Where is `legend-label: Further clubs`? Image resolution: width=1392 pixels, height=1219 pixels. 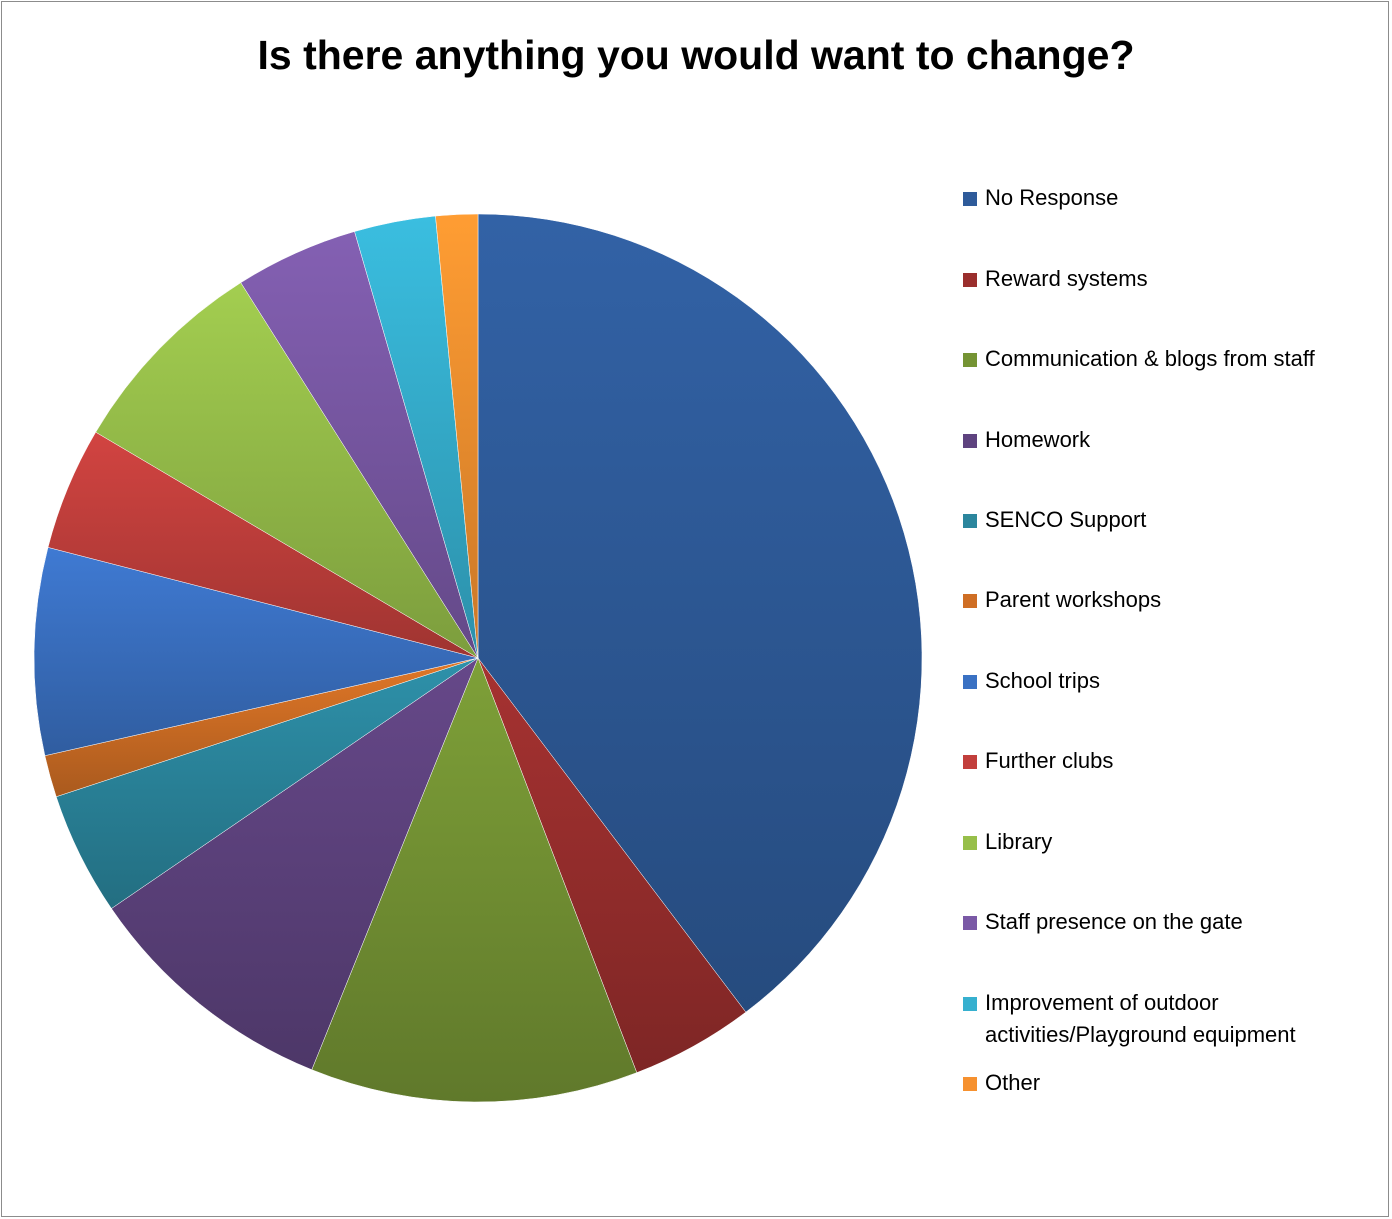 legend-label: Further clubs is located at coordinates (1049, 760).